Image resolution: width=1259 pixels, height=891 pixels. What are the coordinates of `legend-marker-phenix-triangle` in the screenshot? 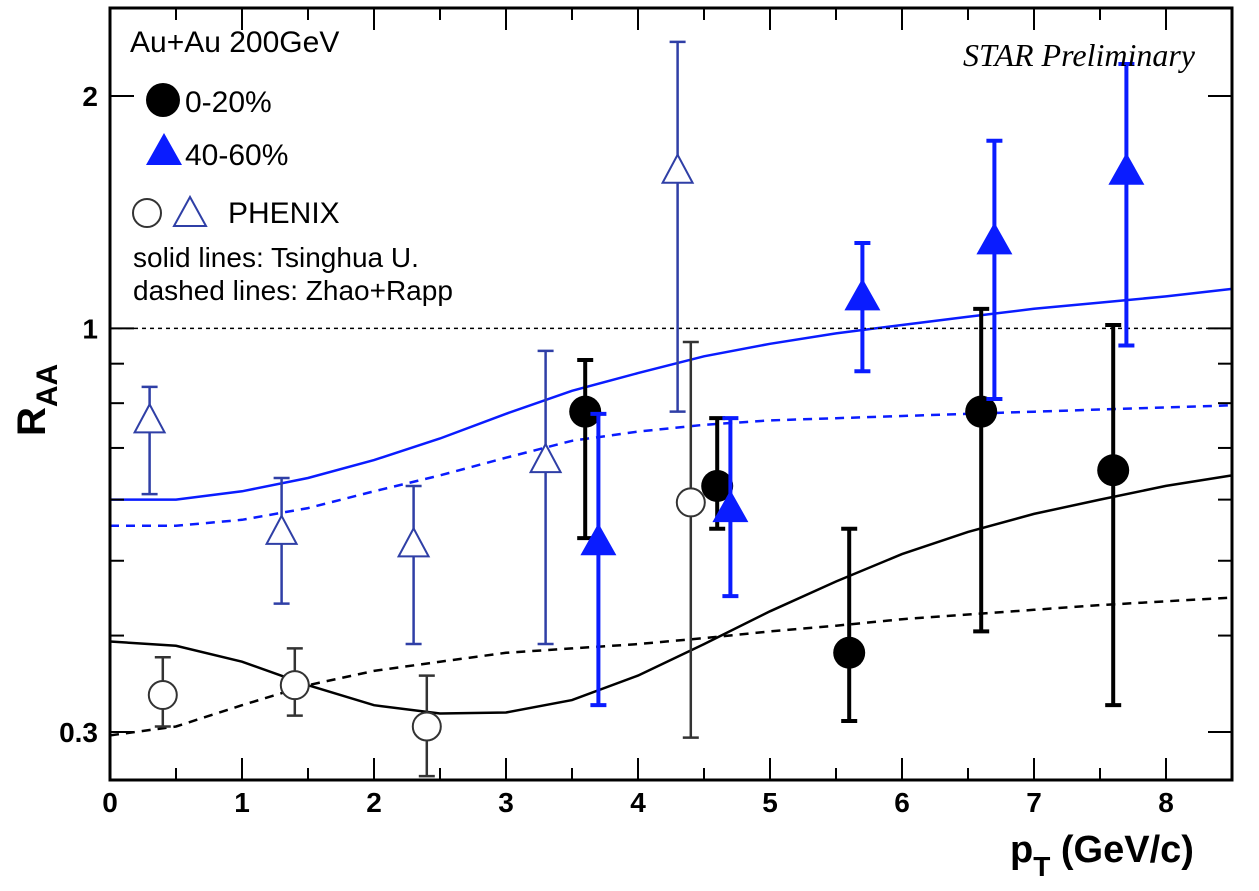 It's located at (190, 210).